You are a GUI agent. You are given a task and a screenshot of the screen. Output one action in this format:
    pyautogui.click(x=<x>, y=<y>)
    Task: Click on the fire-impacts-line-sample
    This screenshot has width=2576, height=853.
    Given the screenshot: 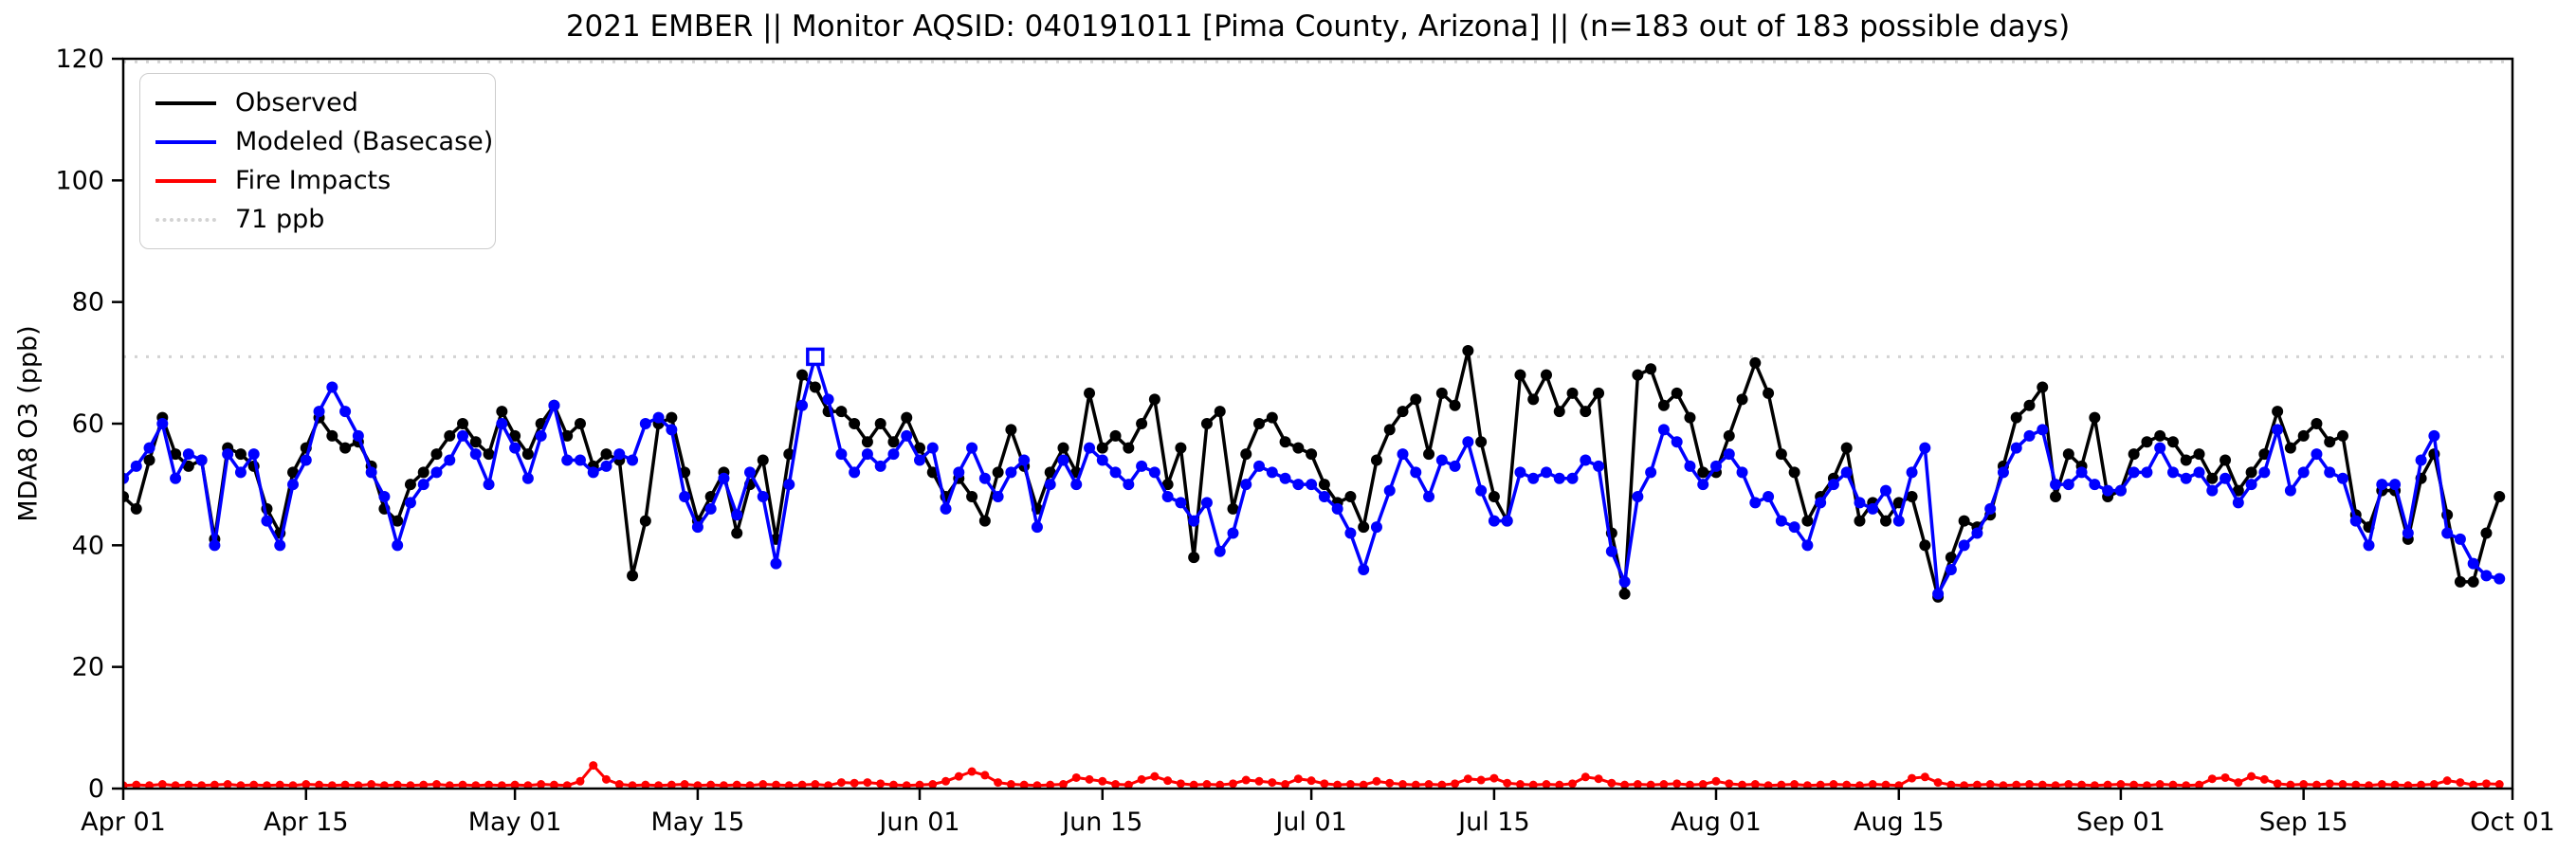 What is the action you would take?
    pyautogui.click(x=185, y=180)
    